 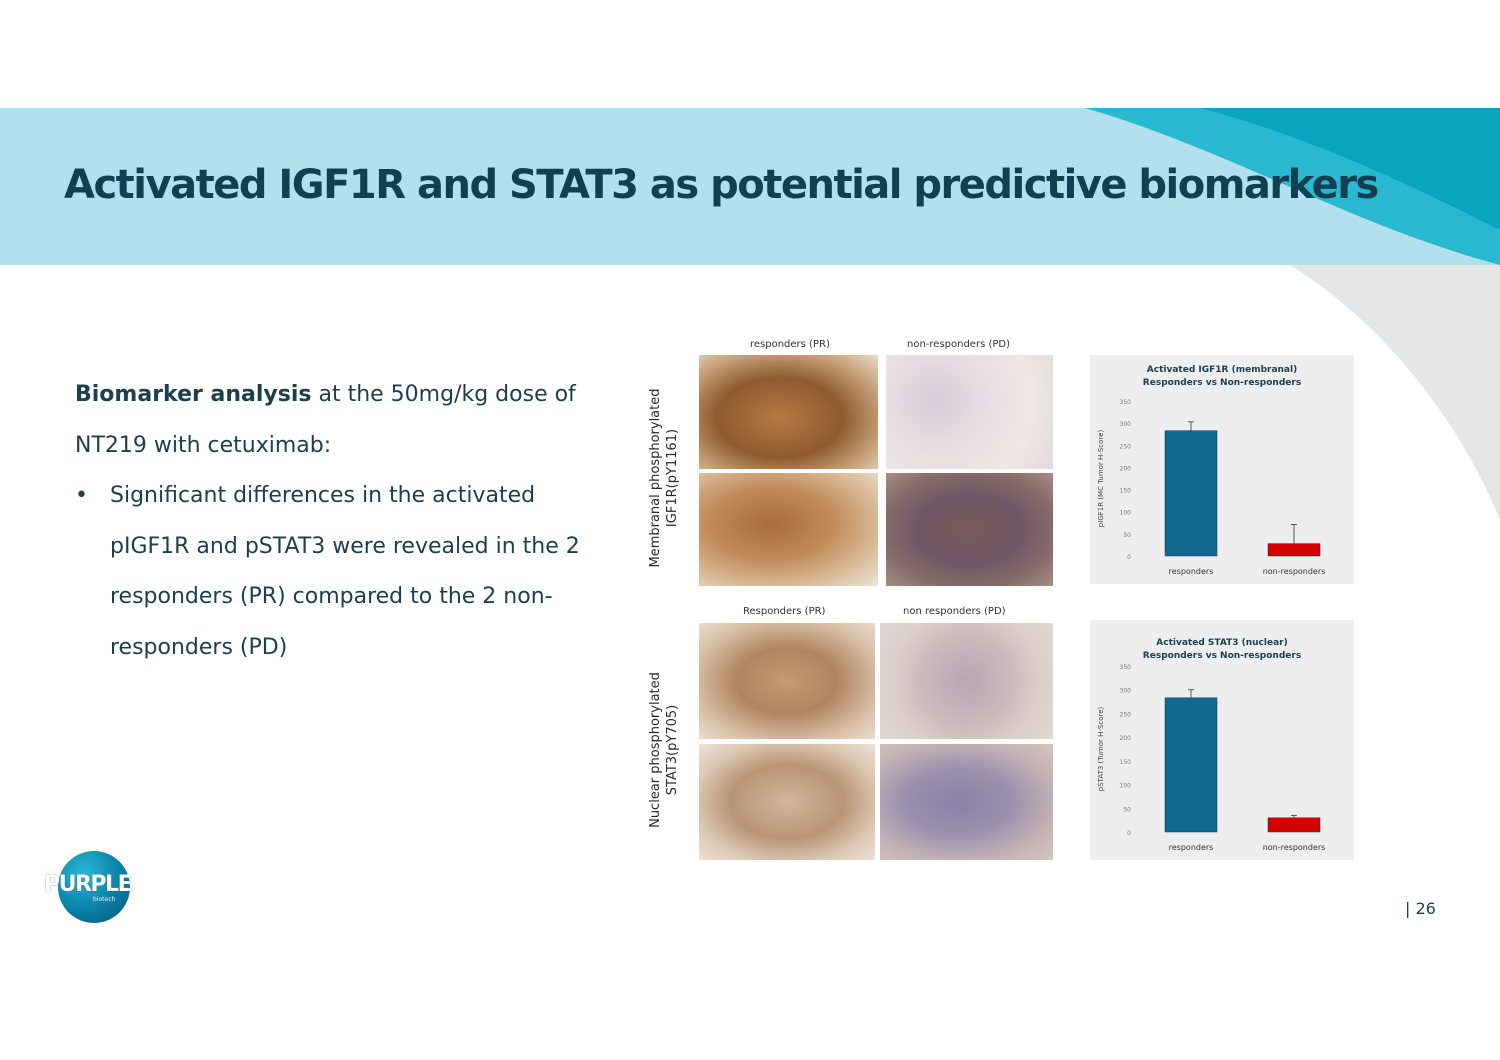 I want to click on bottom-row-label-line2: STAT3(pY705), so click(x=672, y=750).